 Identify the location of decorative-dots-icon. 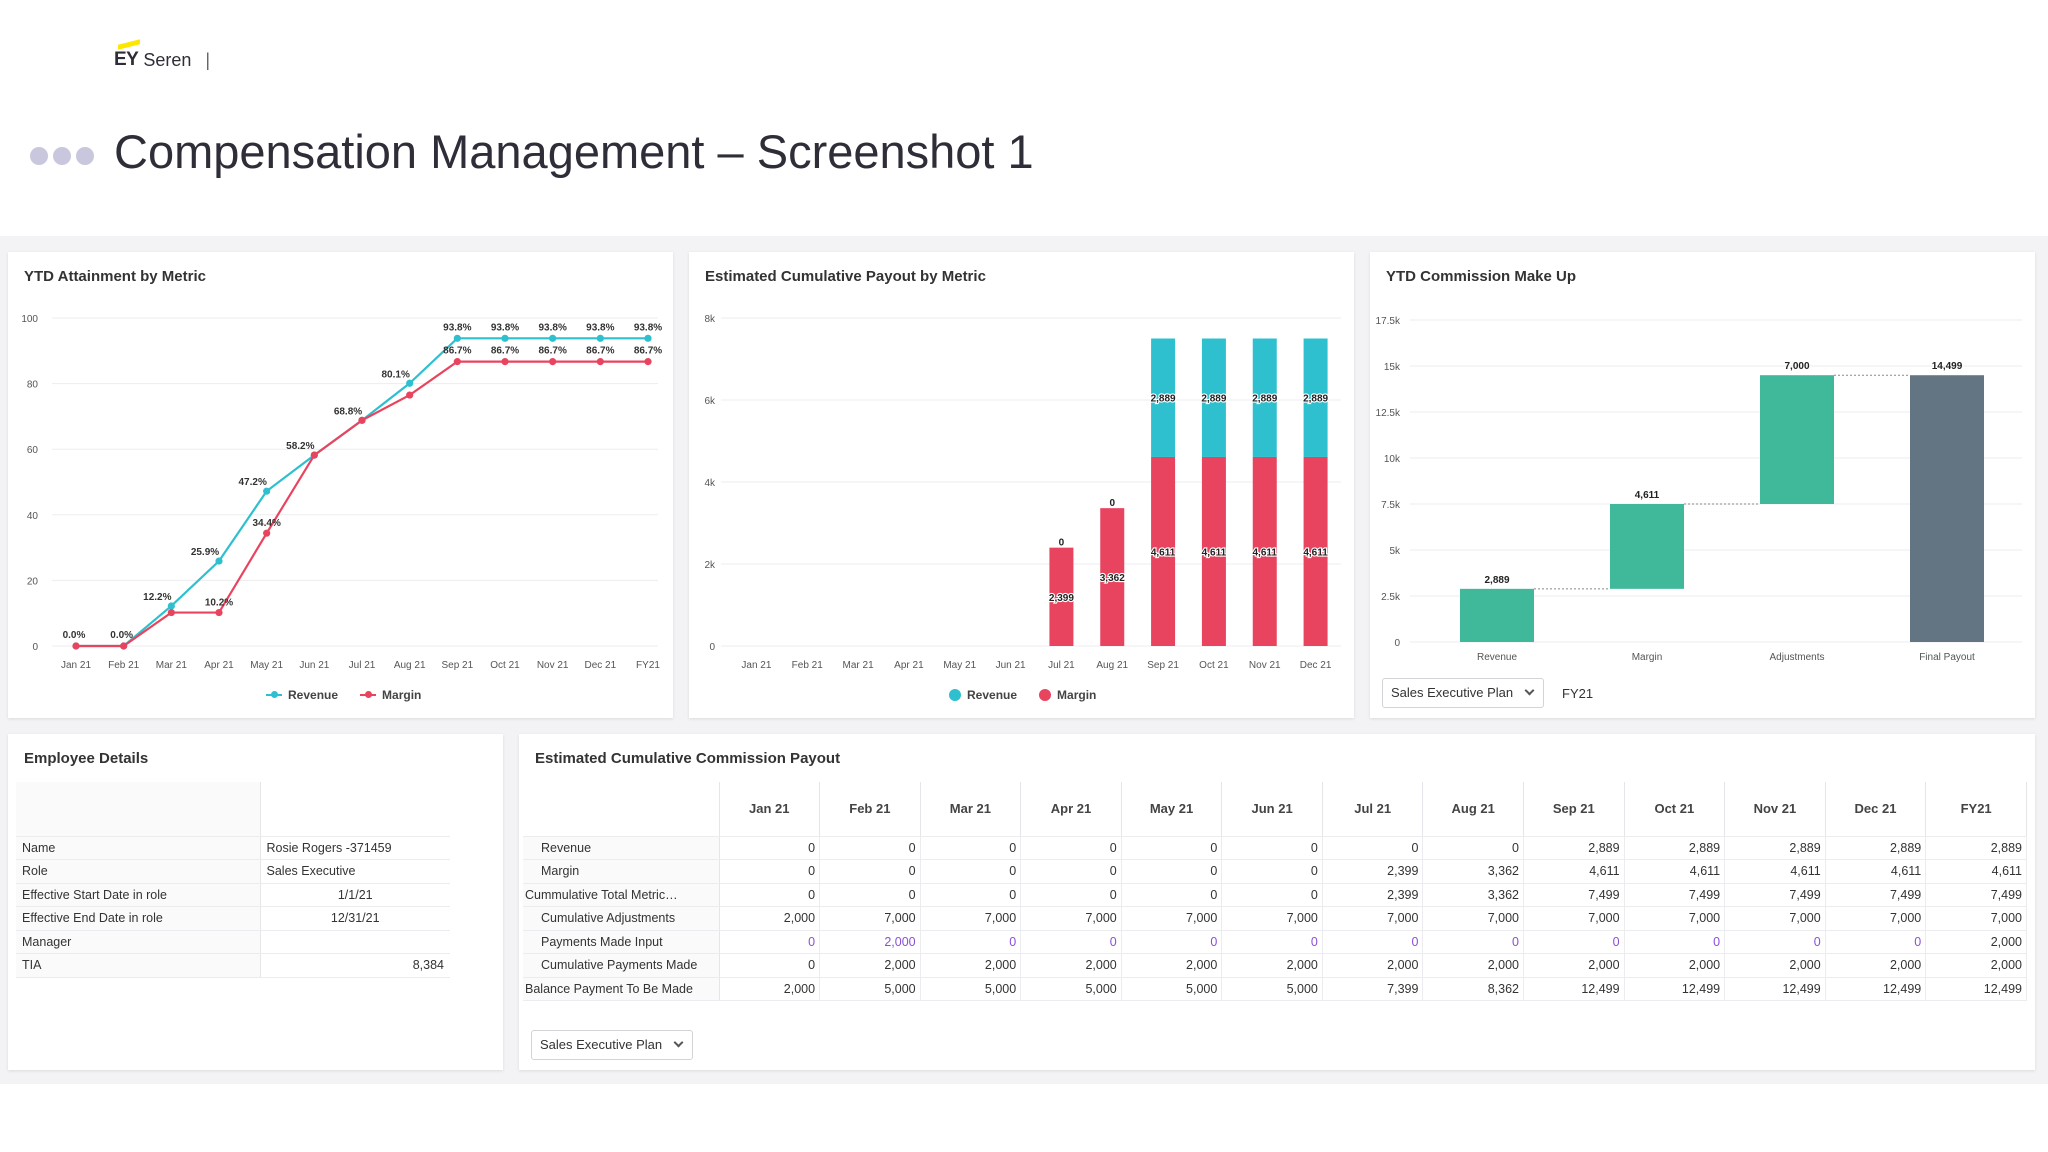
(62, 156).